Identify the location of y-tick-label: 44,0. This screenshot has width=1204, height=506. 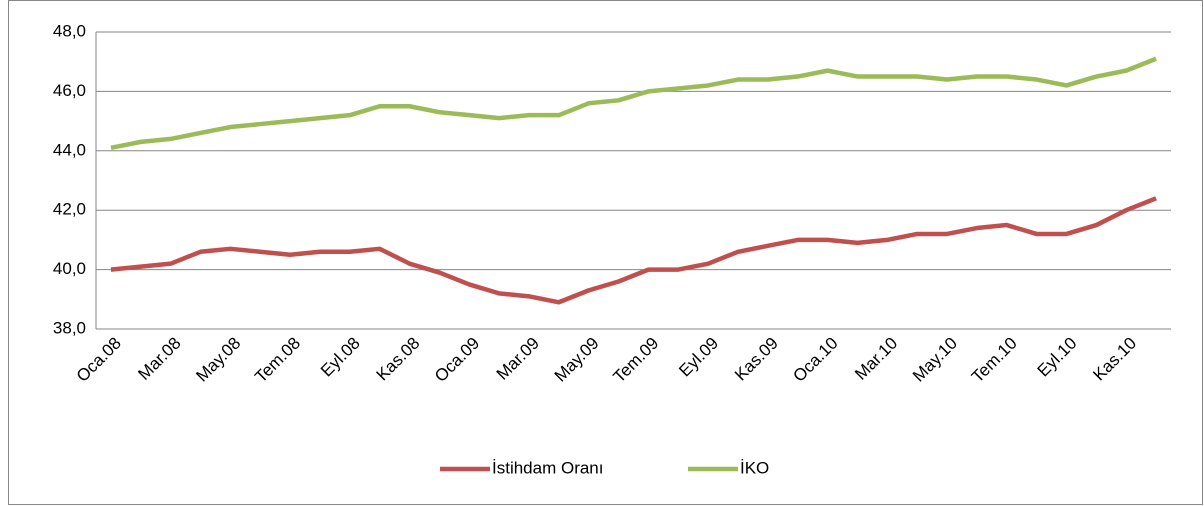
(69, 149).